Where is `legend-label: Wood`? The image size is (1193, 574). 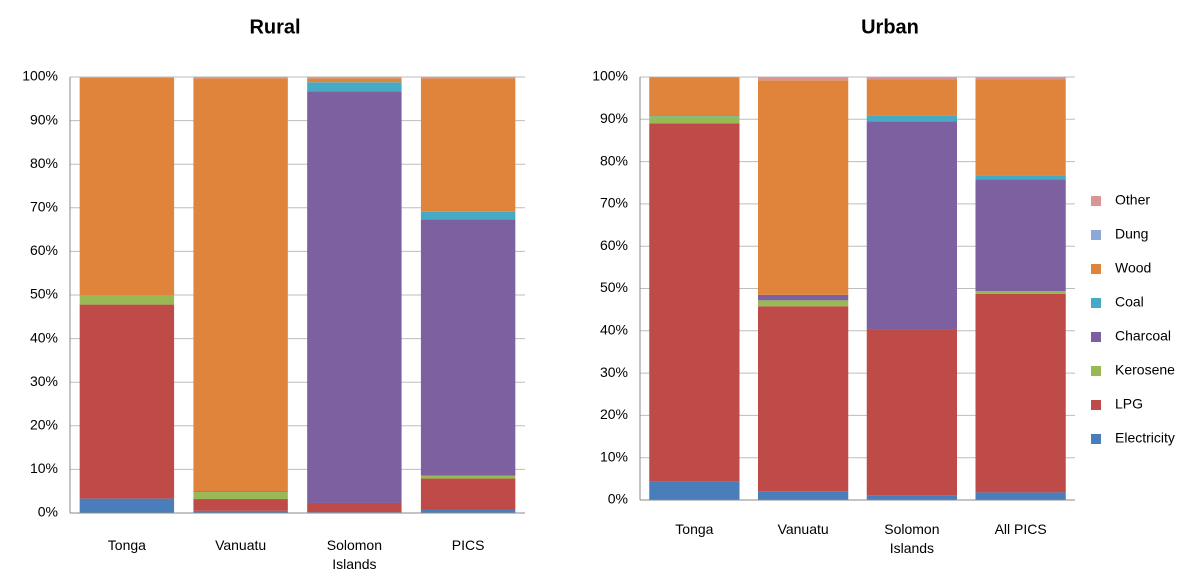 legend-label: Wood is located at coordinates (1133, 268).